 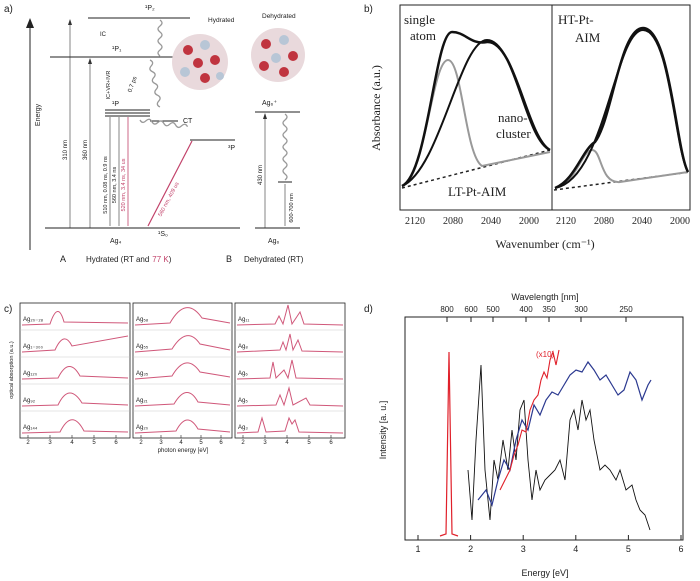 What do you see at coordinates (33, 320) in the screenshot?
I see `row-label: Ag₂₀₋₂₈` at bounding box center [33, 320].